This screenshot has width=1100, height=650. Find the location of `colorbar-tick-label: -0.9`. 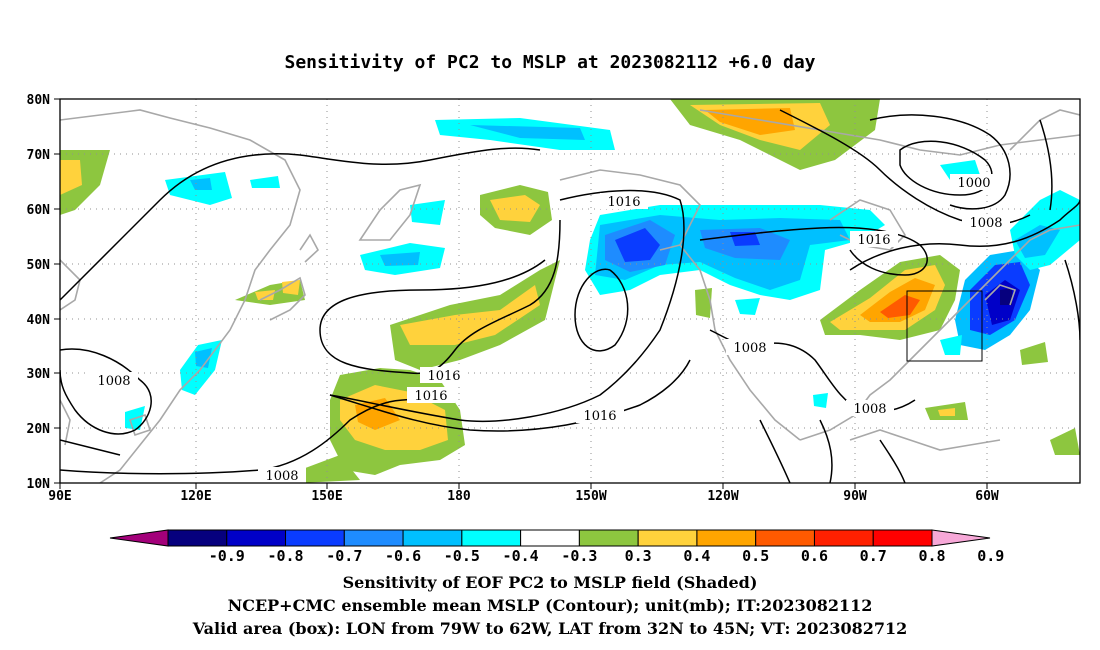

colorbar-tick-label: -0.9 is located at coordinates (227, 556).